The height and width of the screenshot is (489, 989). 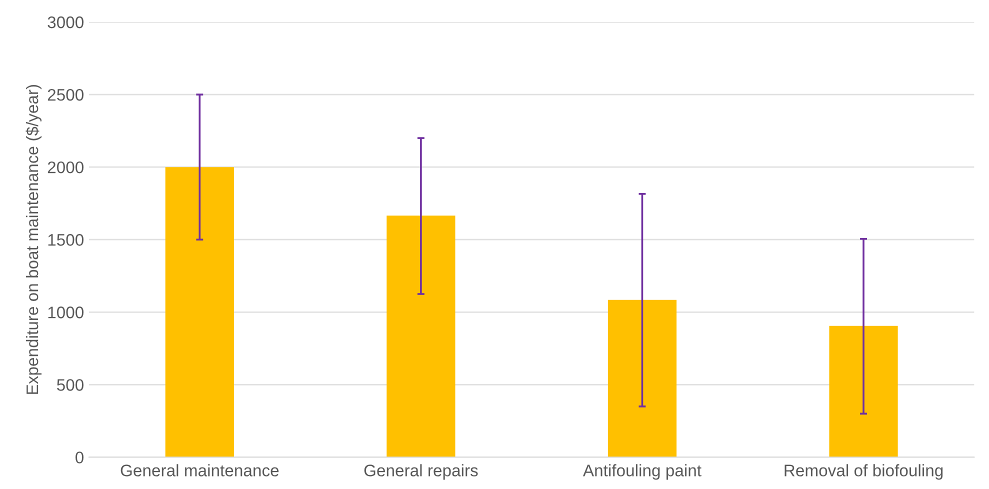 What do you see at coordinates (421, 472) in the screenshot?
I see `x-tick-label: General repairs` at bounding box center [421, 472].